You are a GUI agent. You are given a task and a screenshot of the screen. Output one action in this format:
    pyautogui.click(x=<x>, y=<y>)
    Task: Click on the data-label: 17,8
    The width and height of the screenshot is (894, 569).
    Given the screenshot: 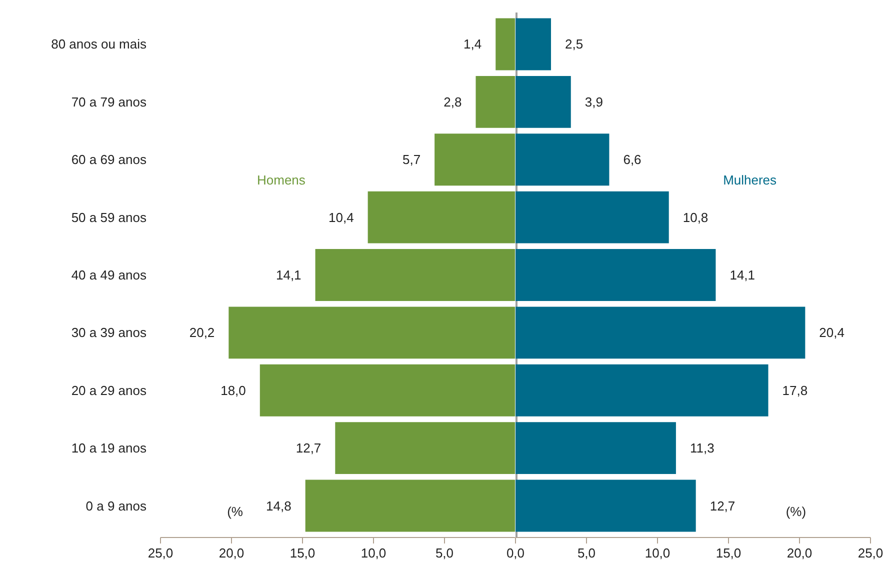 What is the action you would take?
    pyautogui.click(x=795, y=390)
    